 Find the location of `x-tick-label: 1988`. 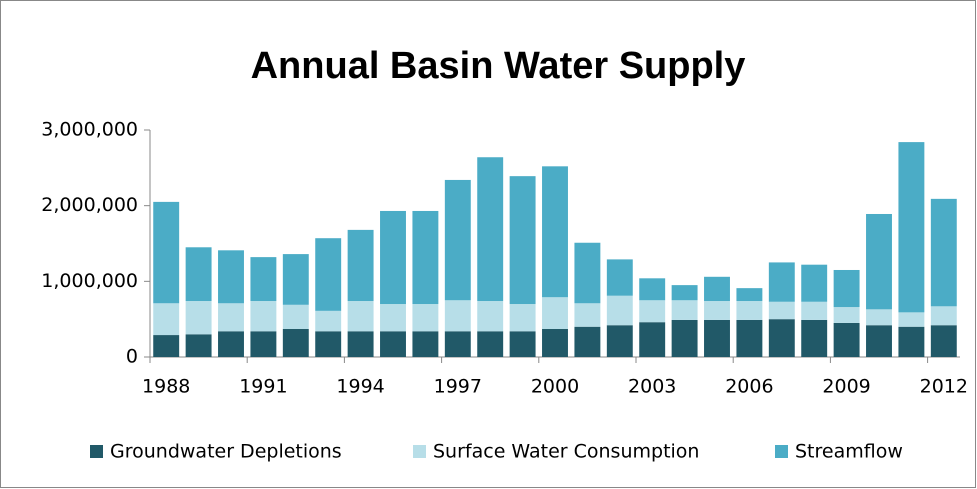

x-tick-label: 1988 is located at coordinates (166, 387).